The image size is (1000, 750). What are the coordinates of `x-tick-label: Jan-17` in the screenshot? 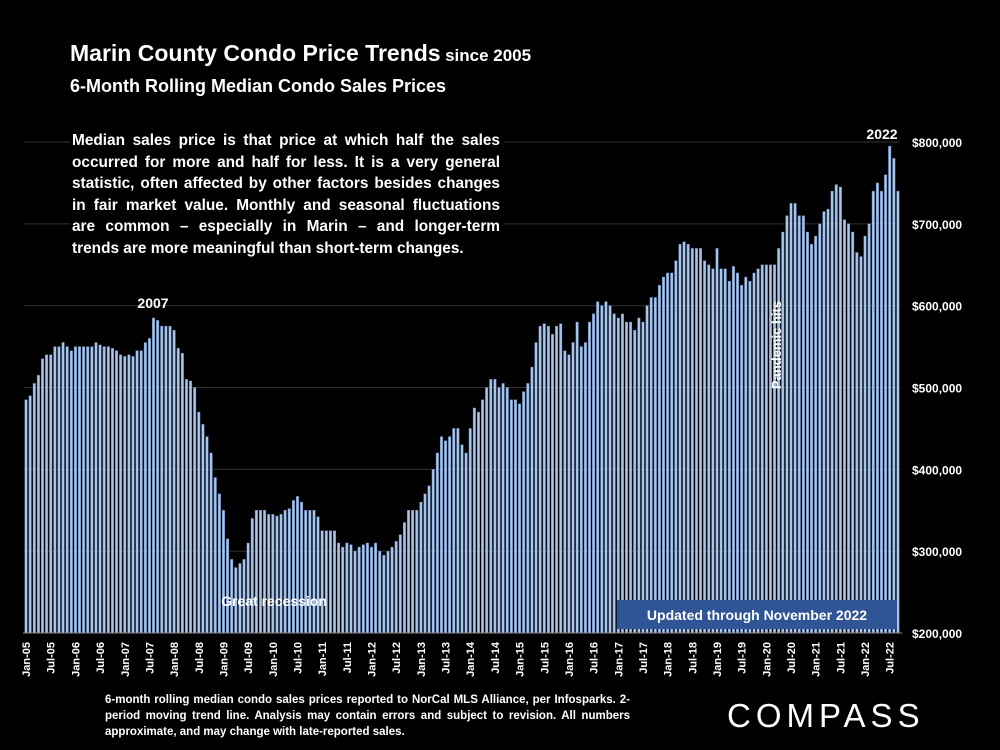 It's located at (619, 659).